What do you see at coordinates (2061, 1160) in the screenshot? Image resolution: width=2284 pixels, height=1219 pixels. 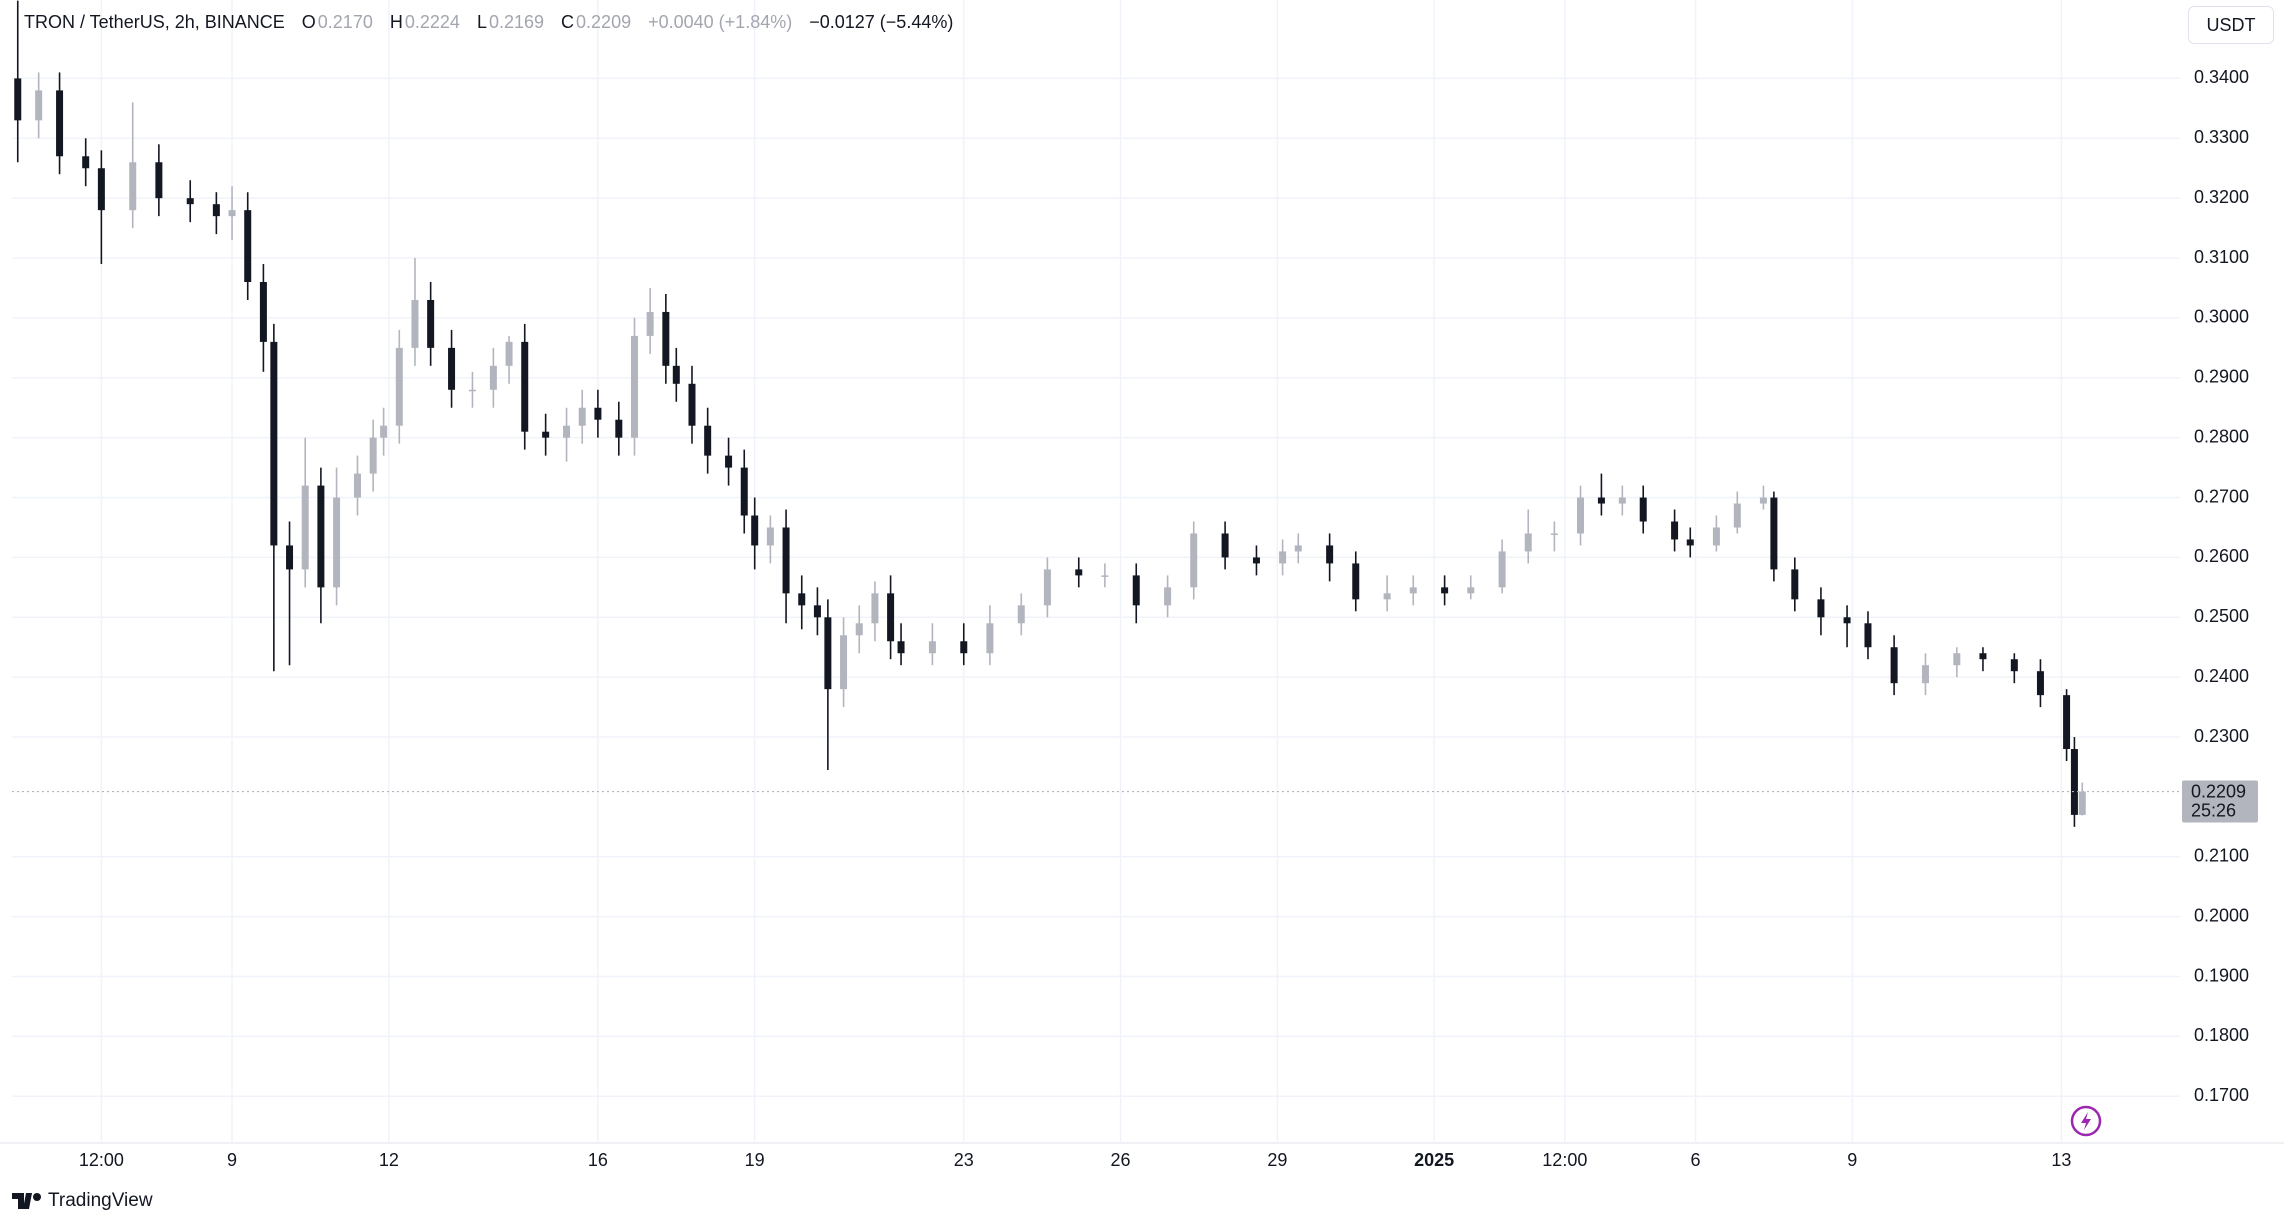 I see `x-tick-label: 13` at bounding box center [2061, 1160].